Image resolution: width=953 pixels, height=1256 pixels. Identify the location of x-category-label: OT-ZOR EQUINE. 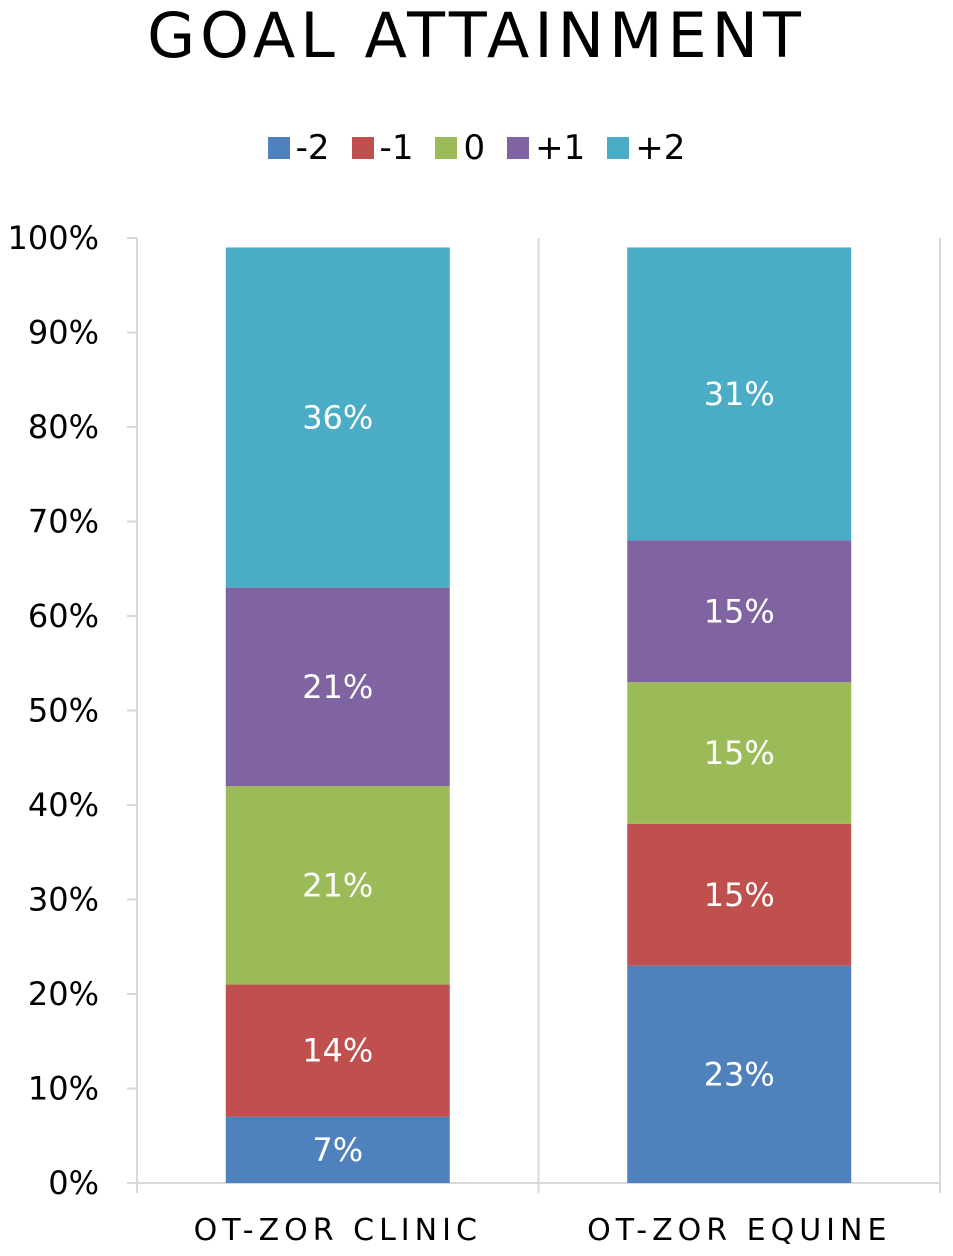
(739, 1230).